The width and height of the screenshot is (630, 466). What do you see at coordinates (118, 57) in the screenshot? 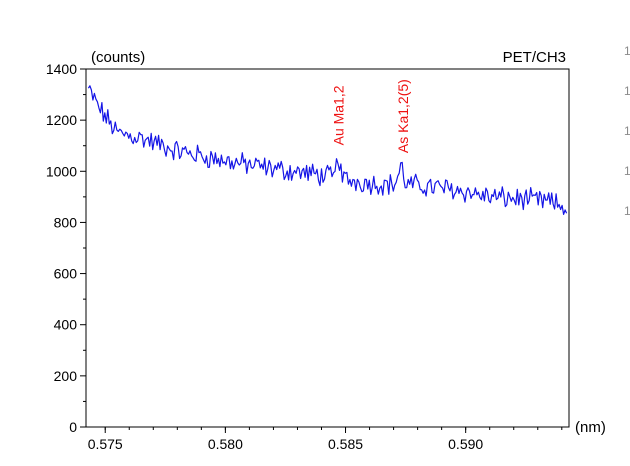
I see `y-axis-label: (counts)` at bounding box center [118, 57].